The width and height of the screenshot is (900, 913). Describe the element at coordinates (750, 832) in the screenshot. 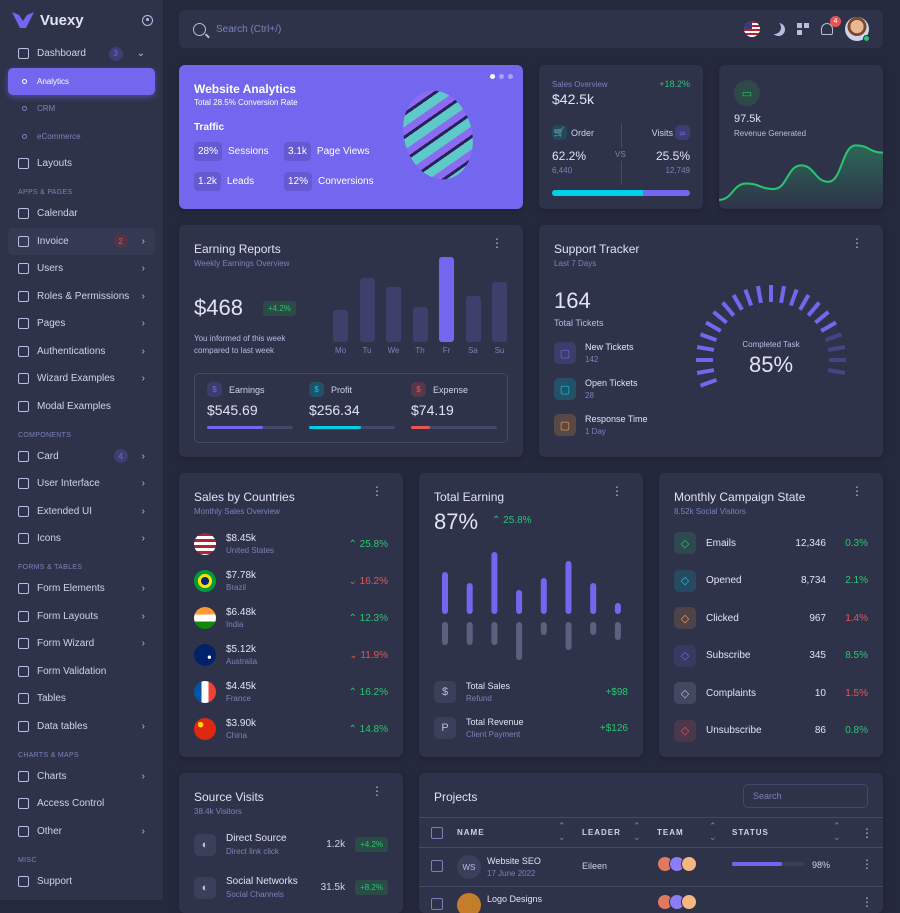

I see `column-header: STATUS` at that location.